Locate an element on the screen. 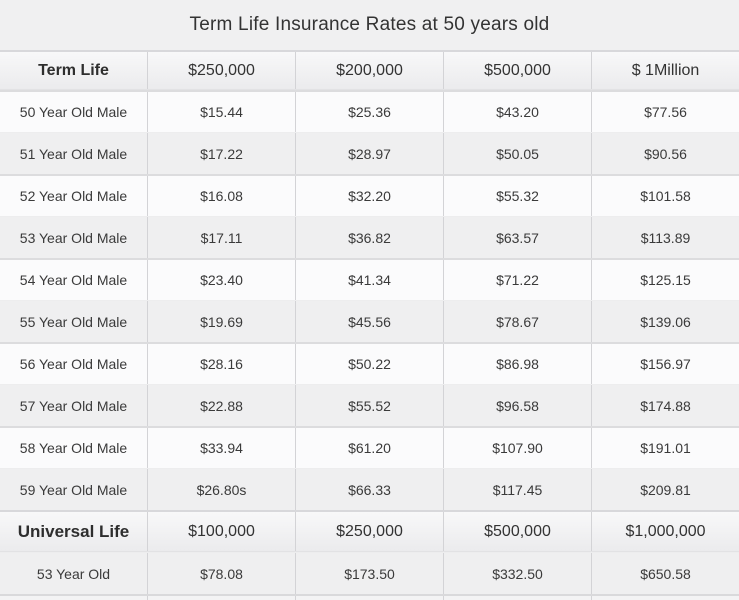 The width and height of the screenshot is (739, 600). row-label: 57 Year Old Male is located at coordinates (73, 405).